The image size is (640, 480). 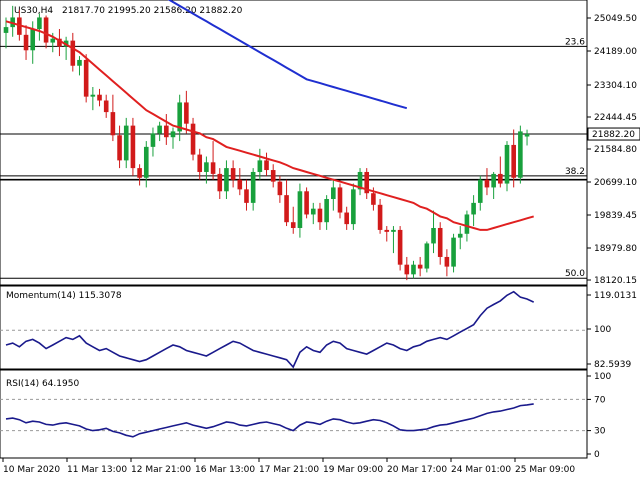 What do you see at coordinates (481, 470) in the screenshot?
I see `time-tick-label: 24 Mar 01:00` at bounding box center [481, 470].